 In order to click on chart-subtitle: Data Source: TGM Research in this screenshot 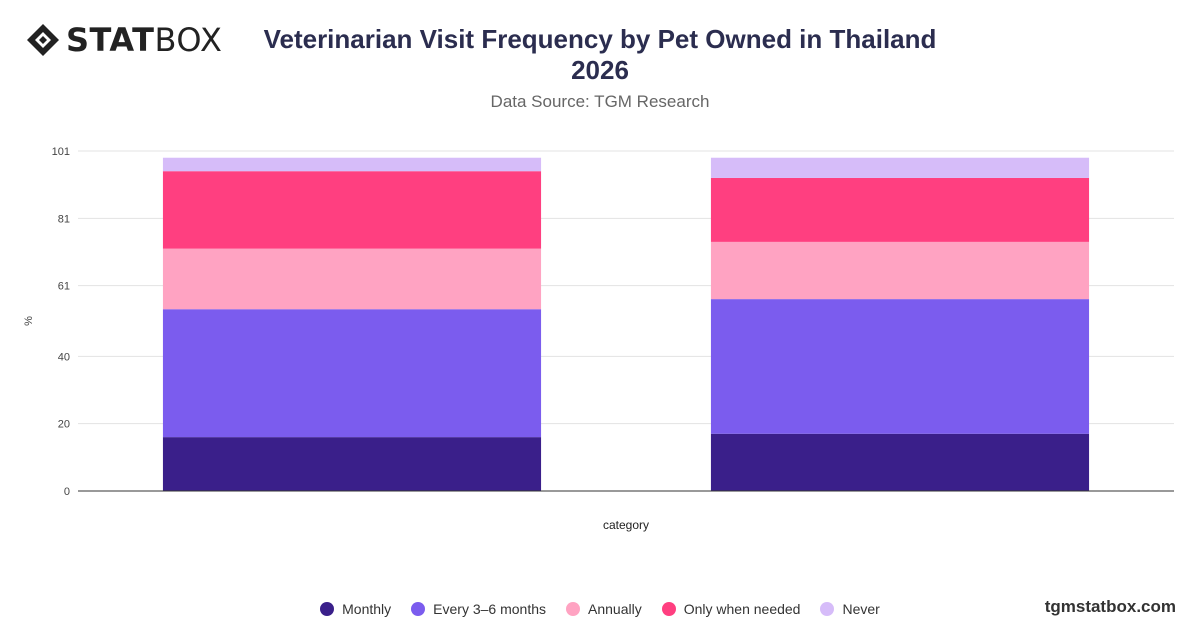, I will do `click(600, 101)`.